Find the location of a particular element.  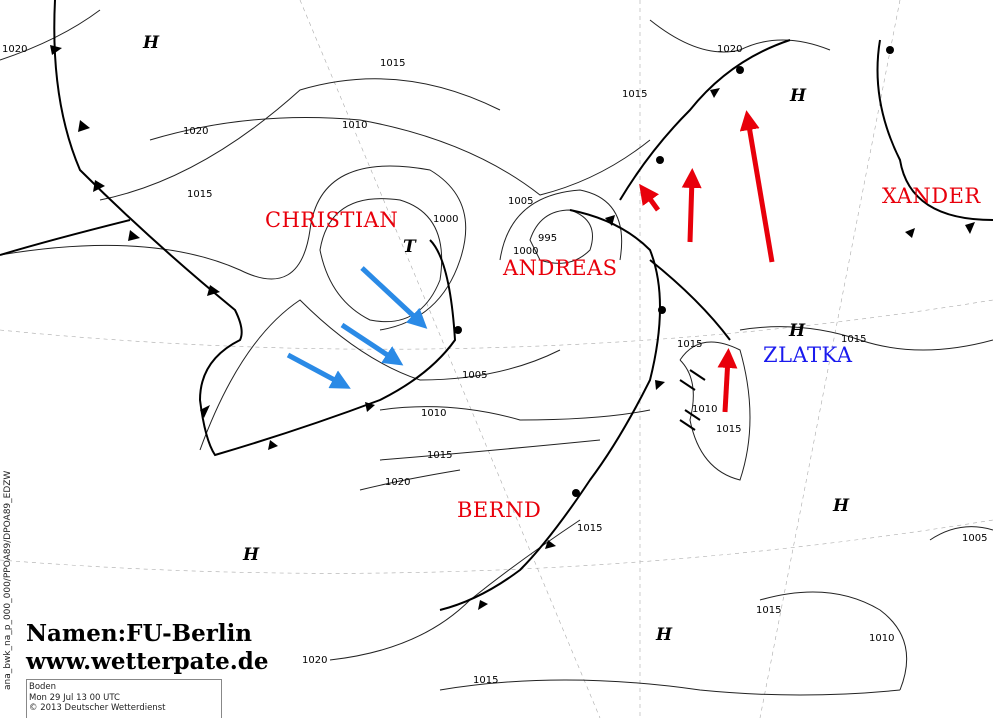

credit-website: www.wetterpate.de is located at coordinates (147, 661).